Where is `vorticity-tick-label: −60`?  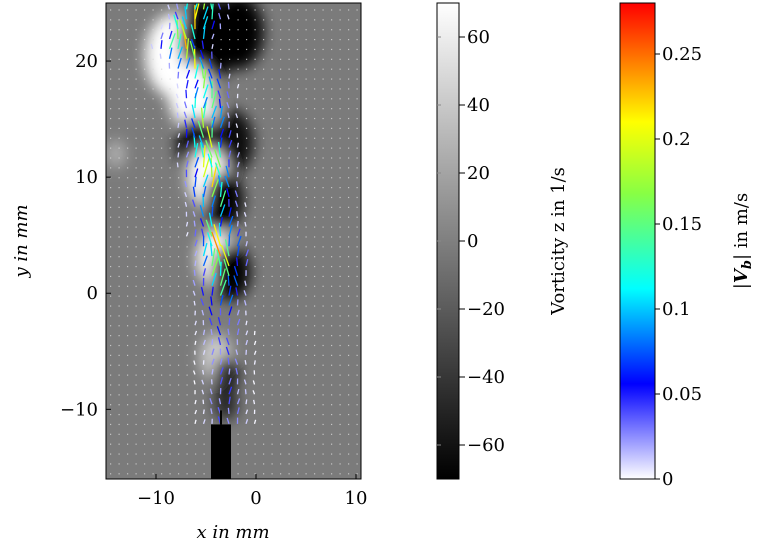
vorticity-tick-label: −60 is located at coordinates (486, 445).